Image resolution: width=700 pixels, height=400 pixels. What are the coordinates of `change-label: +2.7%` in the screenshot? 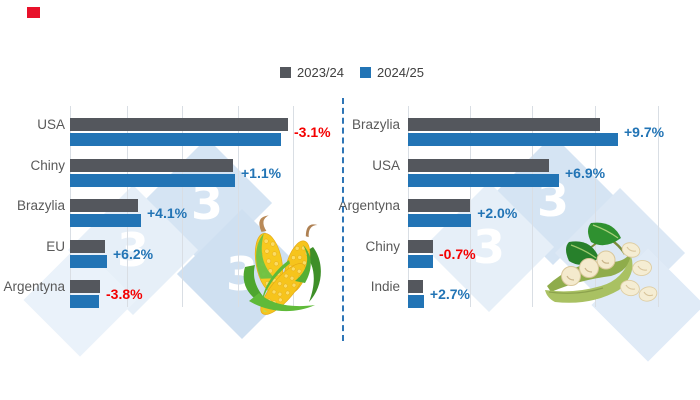 It's located at (449, 294).